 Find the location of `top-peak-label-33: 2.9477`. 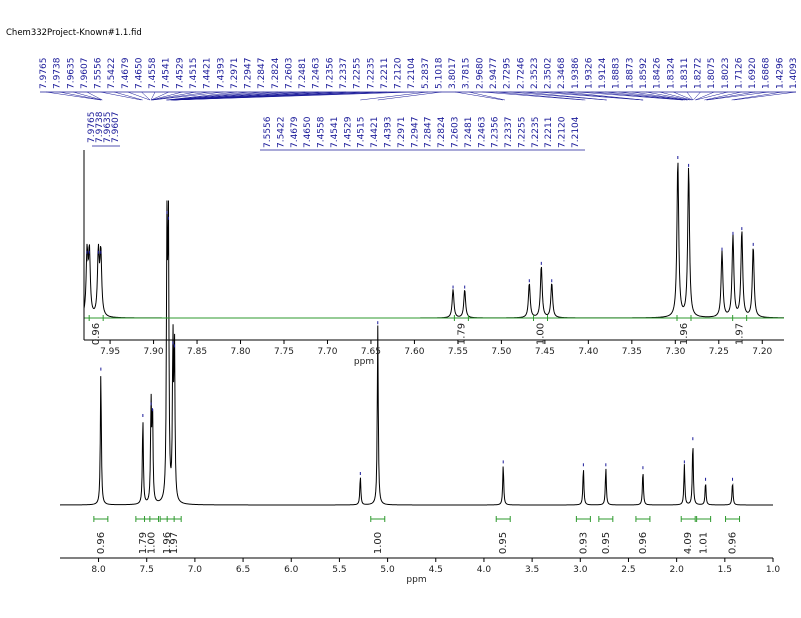

top-peak-label-33: 2.9477 is located at coordinates (494, 74).